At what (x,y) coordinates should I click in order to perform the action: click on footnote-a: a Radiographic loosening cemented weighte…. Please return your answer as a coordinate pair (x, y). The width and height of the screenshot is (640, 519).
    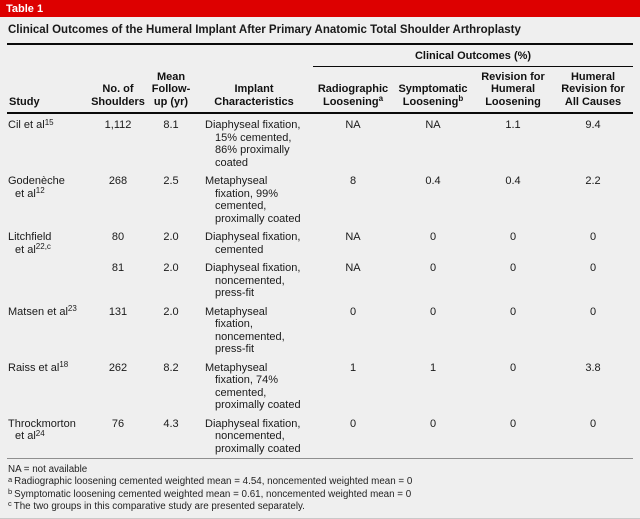
    Looking at the image, I should click on (210, 481).